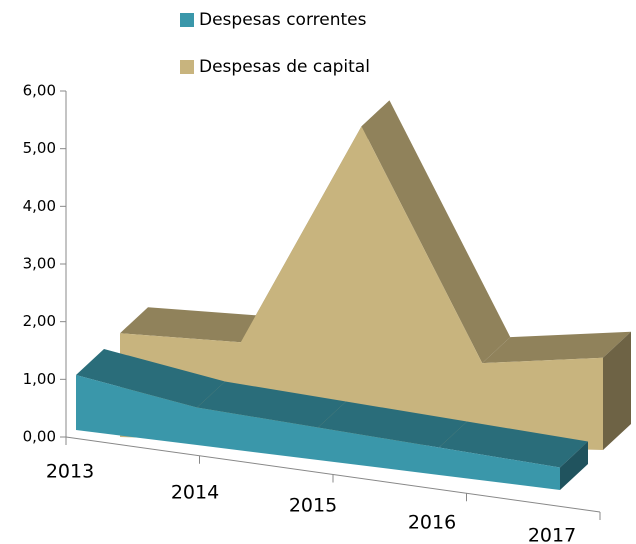 This screenshot has height=544, width=636. What do you see at coordinates (39, 91) in the screenshot?
I see `y-tick-label: 6,00` at bounding box center [39, 91].